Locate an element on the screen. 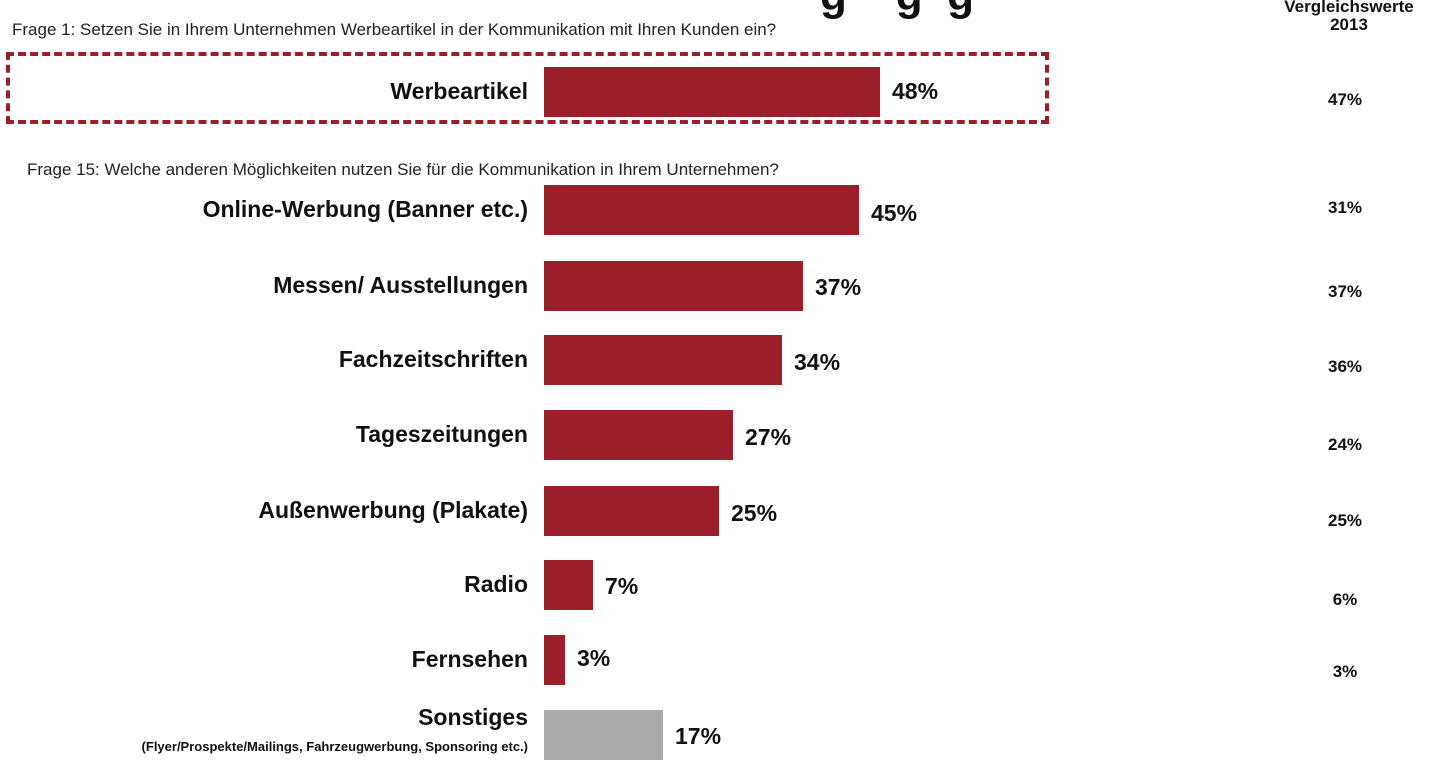 The height and width of the screenshot is (768, 1441). comparison-value-4: 24% is located at coordinates (1345, 444).